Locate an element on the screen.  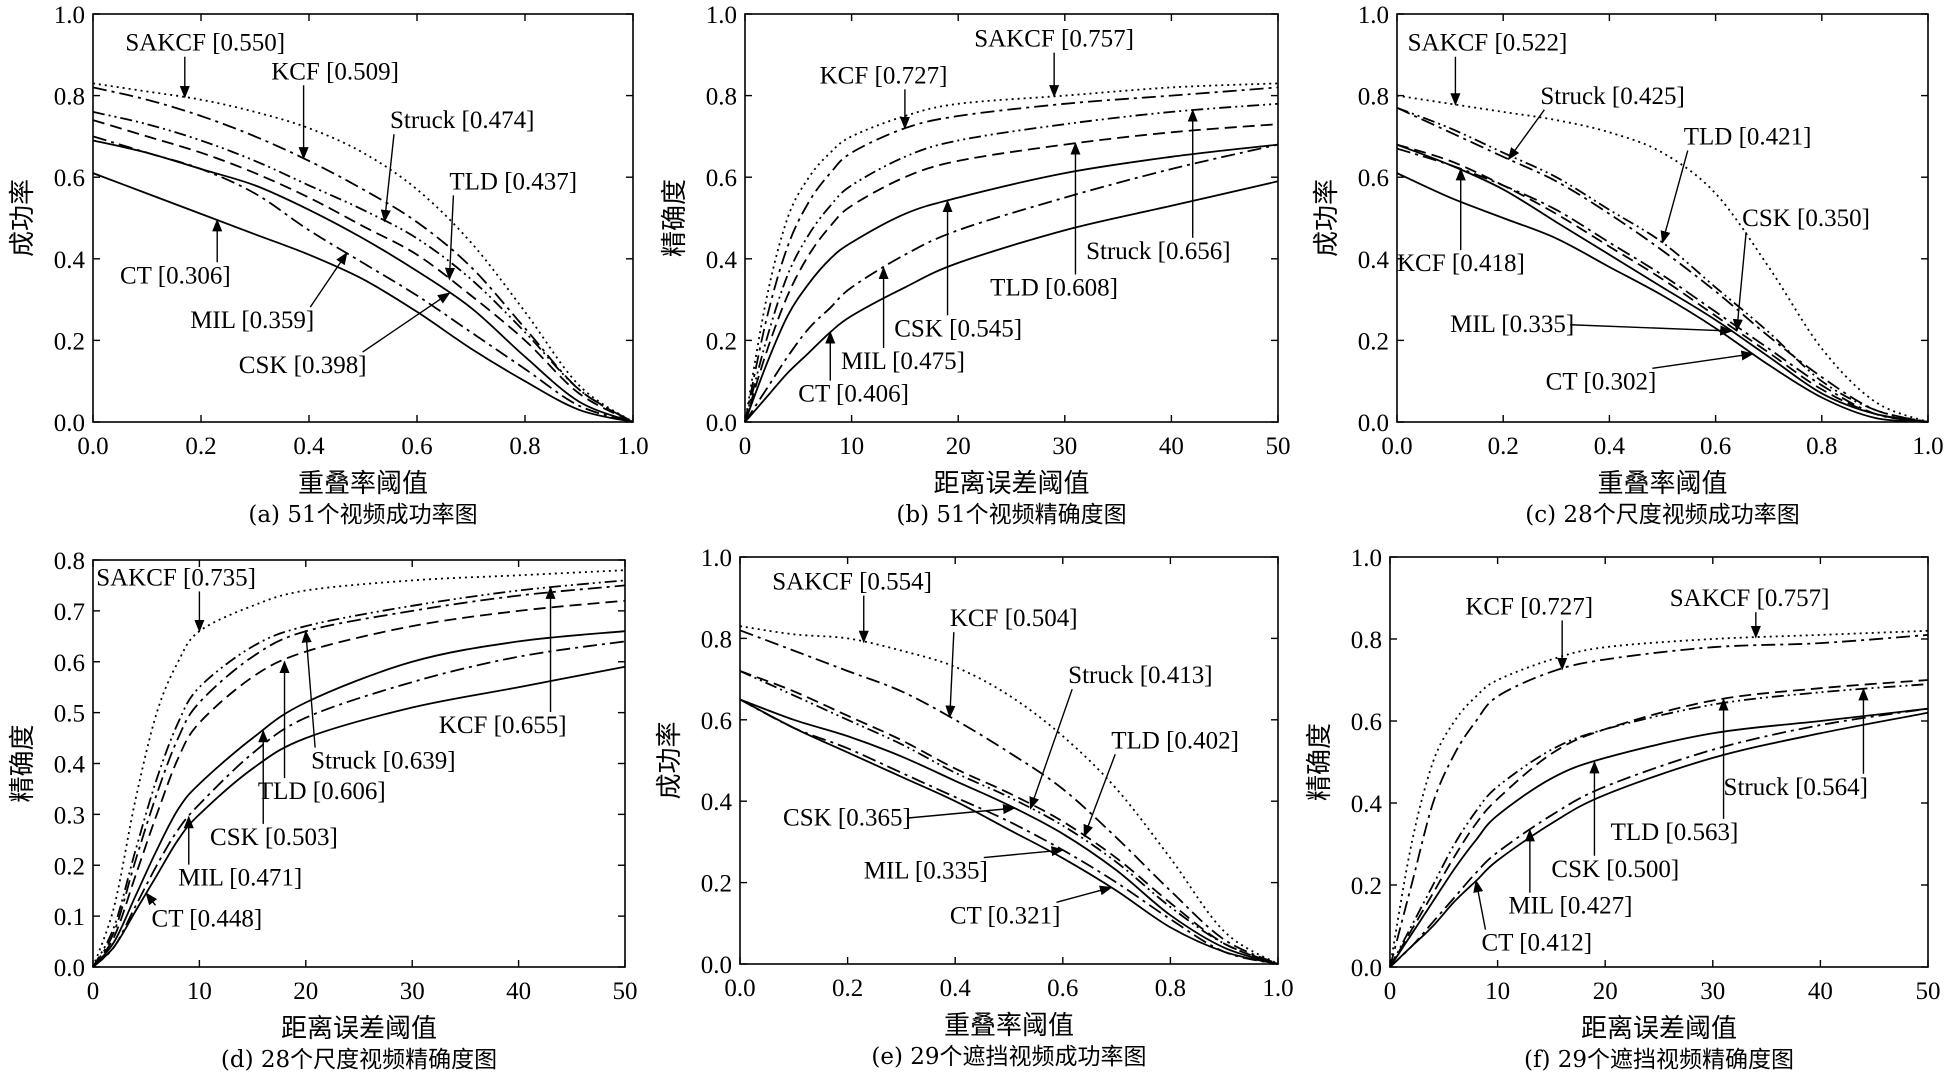
series-annotation: CT [0.406] is located at coordinates (853, 394).